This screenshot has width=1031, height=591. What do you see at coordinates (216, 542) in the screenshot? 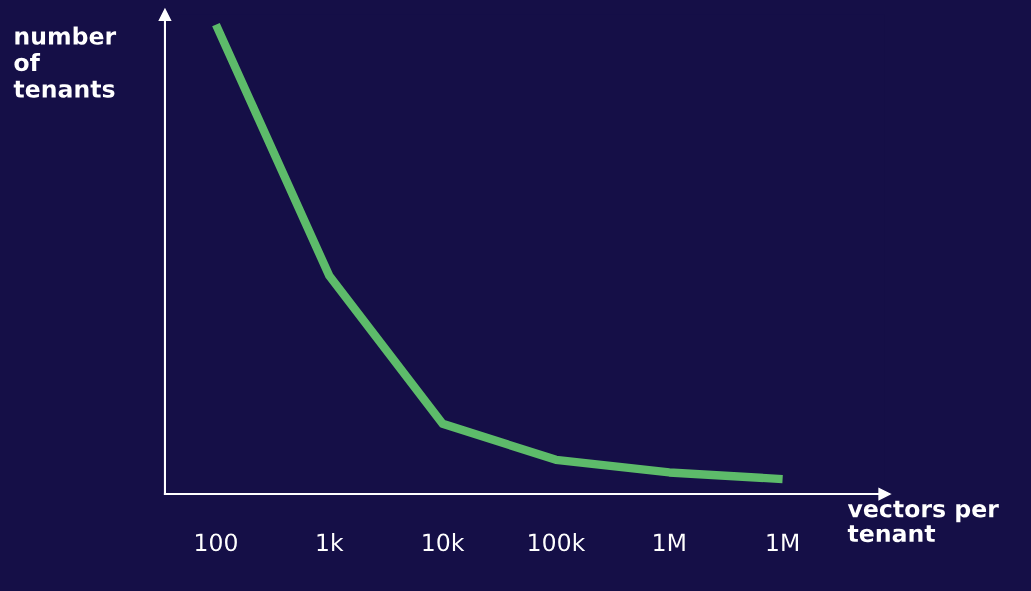
I see `x-tick-label: 100` at bounding box center [216, 542].